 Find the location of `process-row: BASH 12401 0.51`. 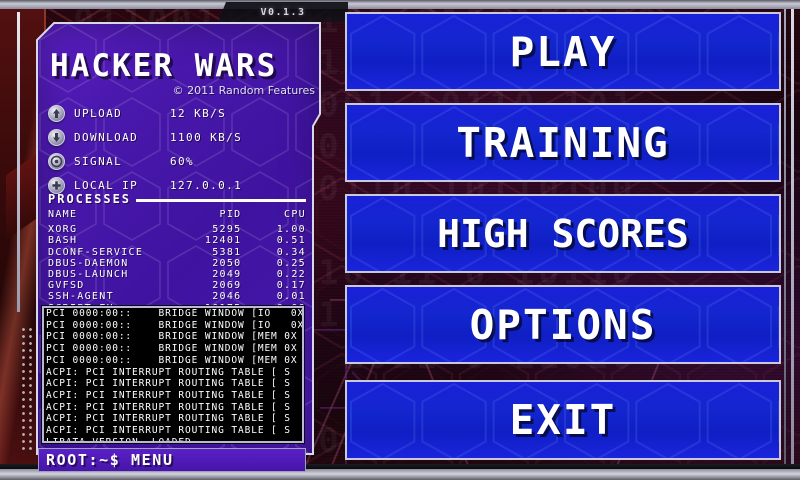

process-row: BASH 12401 0.51 is located at coordinates (177, 240).